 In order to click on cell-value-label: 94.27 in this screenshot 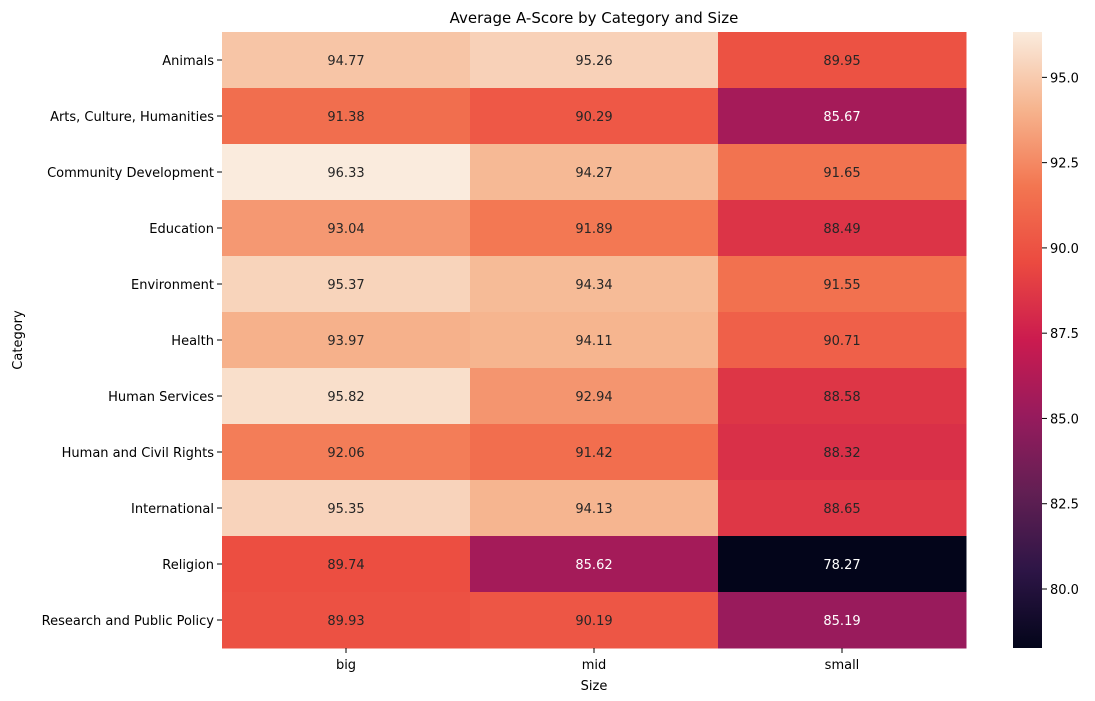, I will do `click(593, 173)`.